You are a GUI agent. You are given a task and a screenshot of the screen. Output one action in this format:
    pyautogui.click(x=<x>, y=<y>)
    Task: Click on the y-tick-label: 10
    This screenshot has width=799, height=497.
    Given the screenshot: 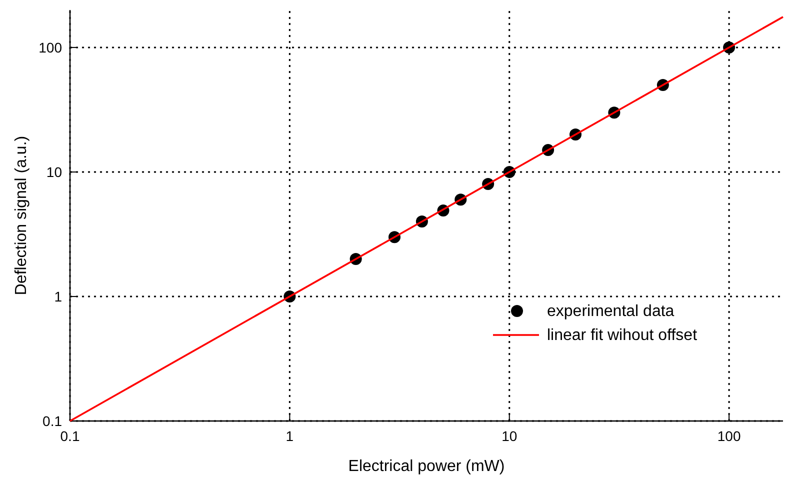 What is the action you would take?
    pyautogui.click(x=54, y=172)
    